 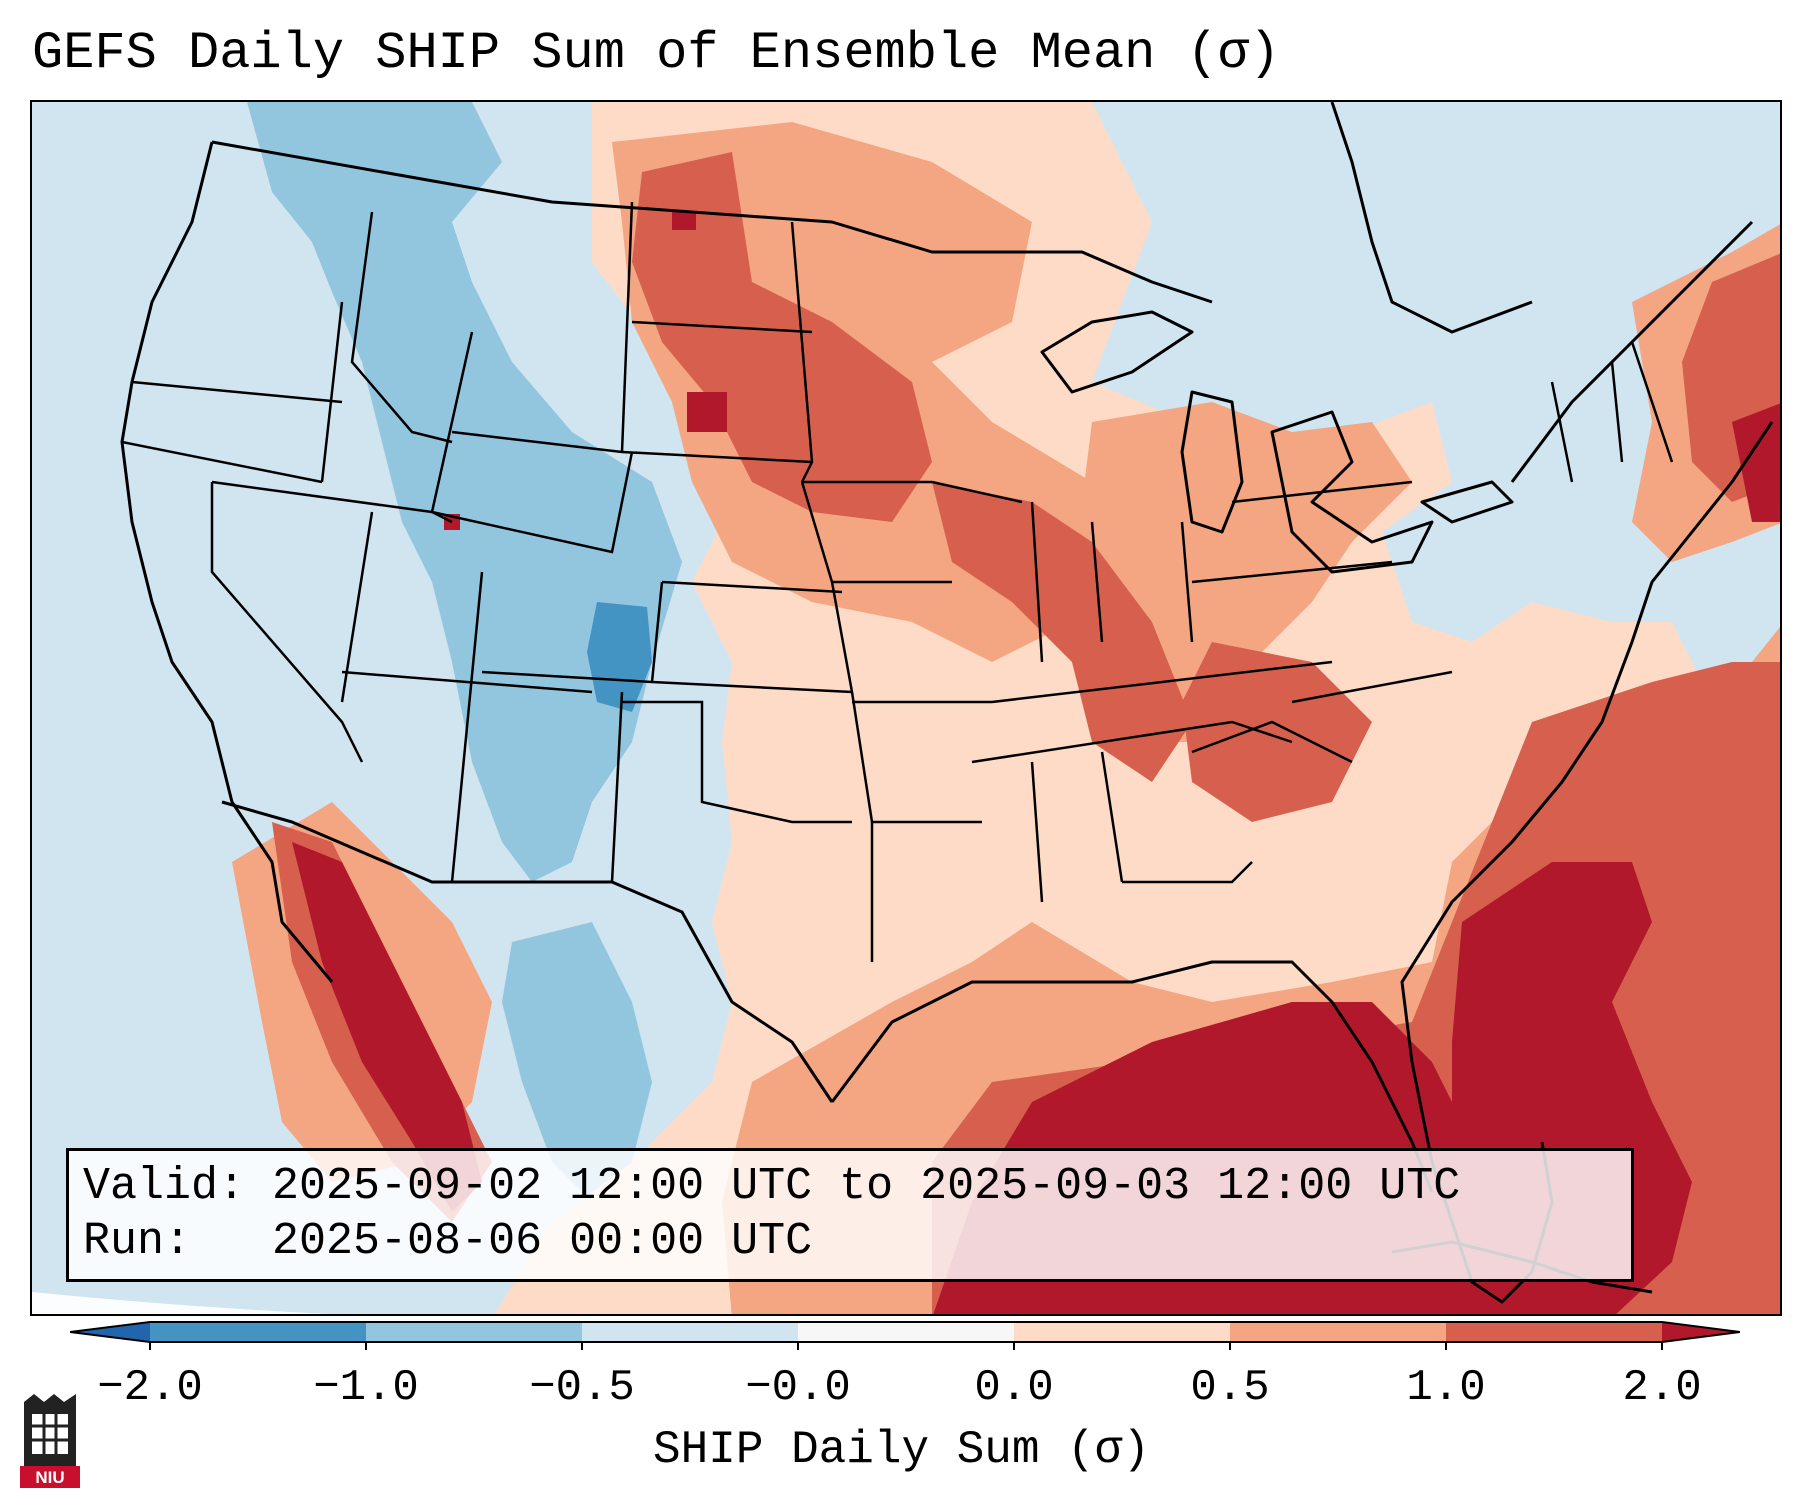 What do you see at coordinates (332, 392) in the screenshot?
I see `state-line-or-id` at bounding box center [332, 392].